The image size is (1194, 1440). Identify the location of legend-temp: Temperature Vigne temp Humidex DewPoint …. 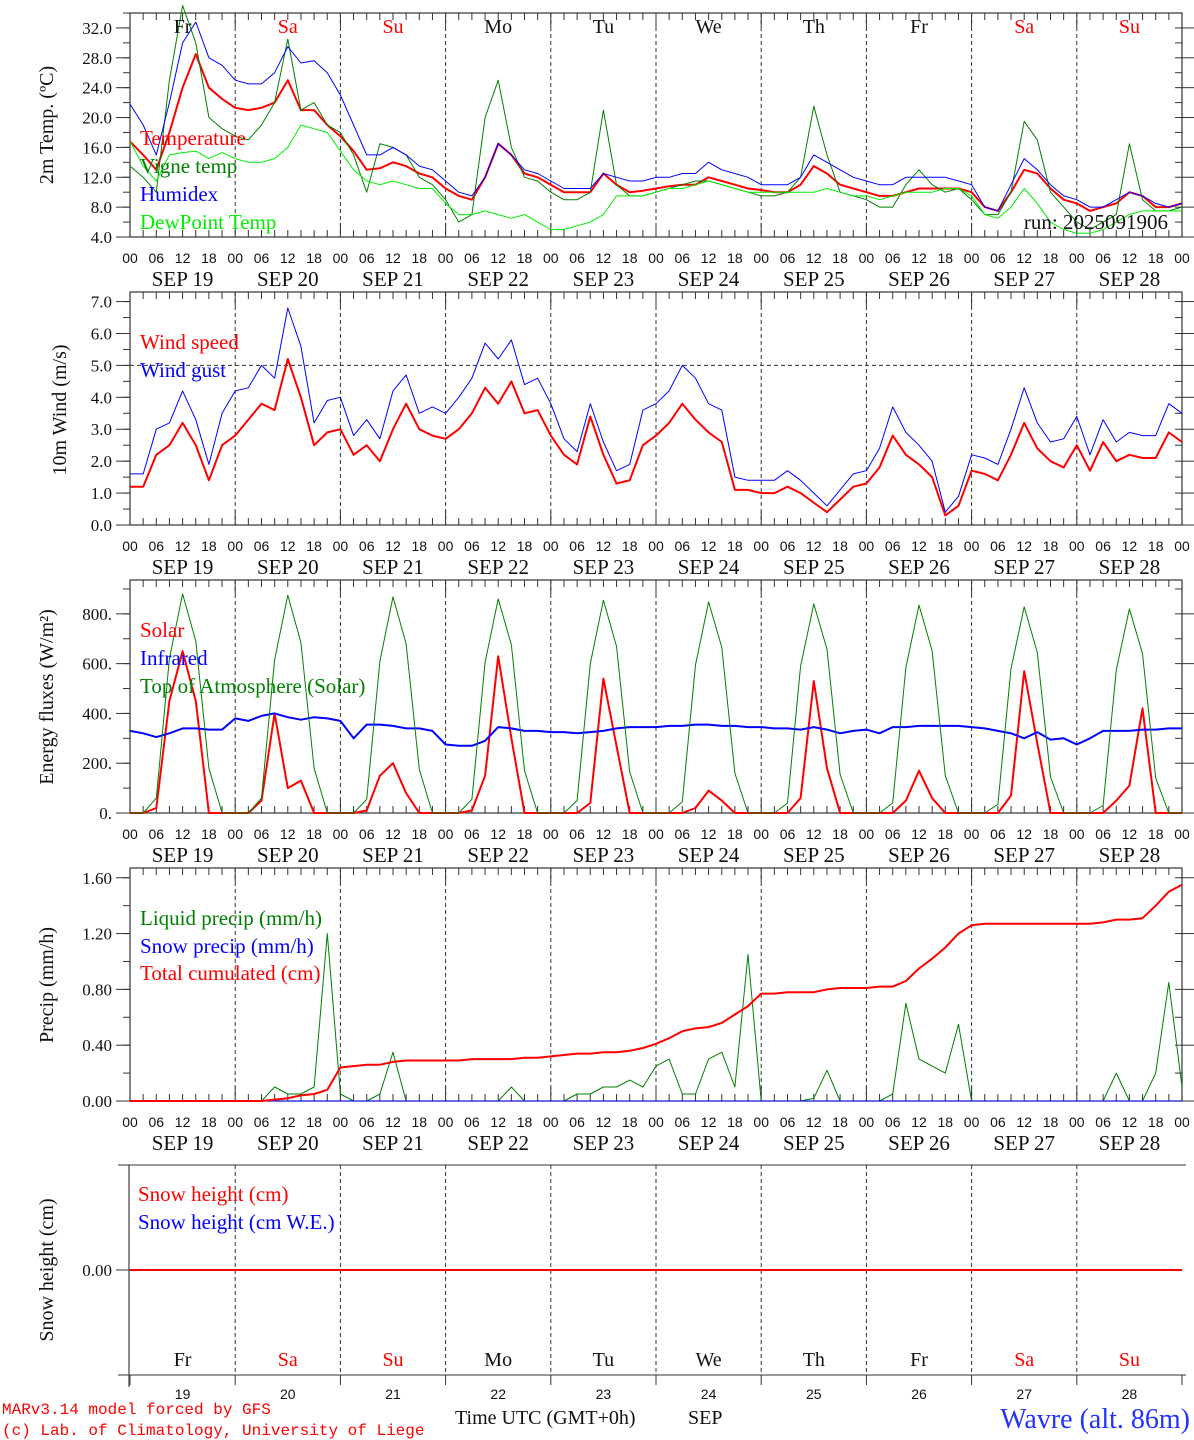
(208, 180).